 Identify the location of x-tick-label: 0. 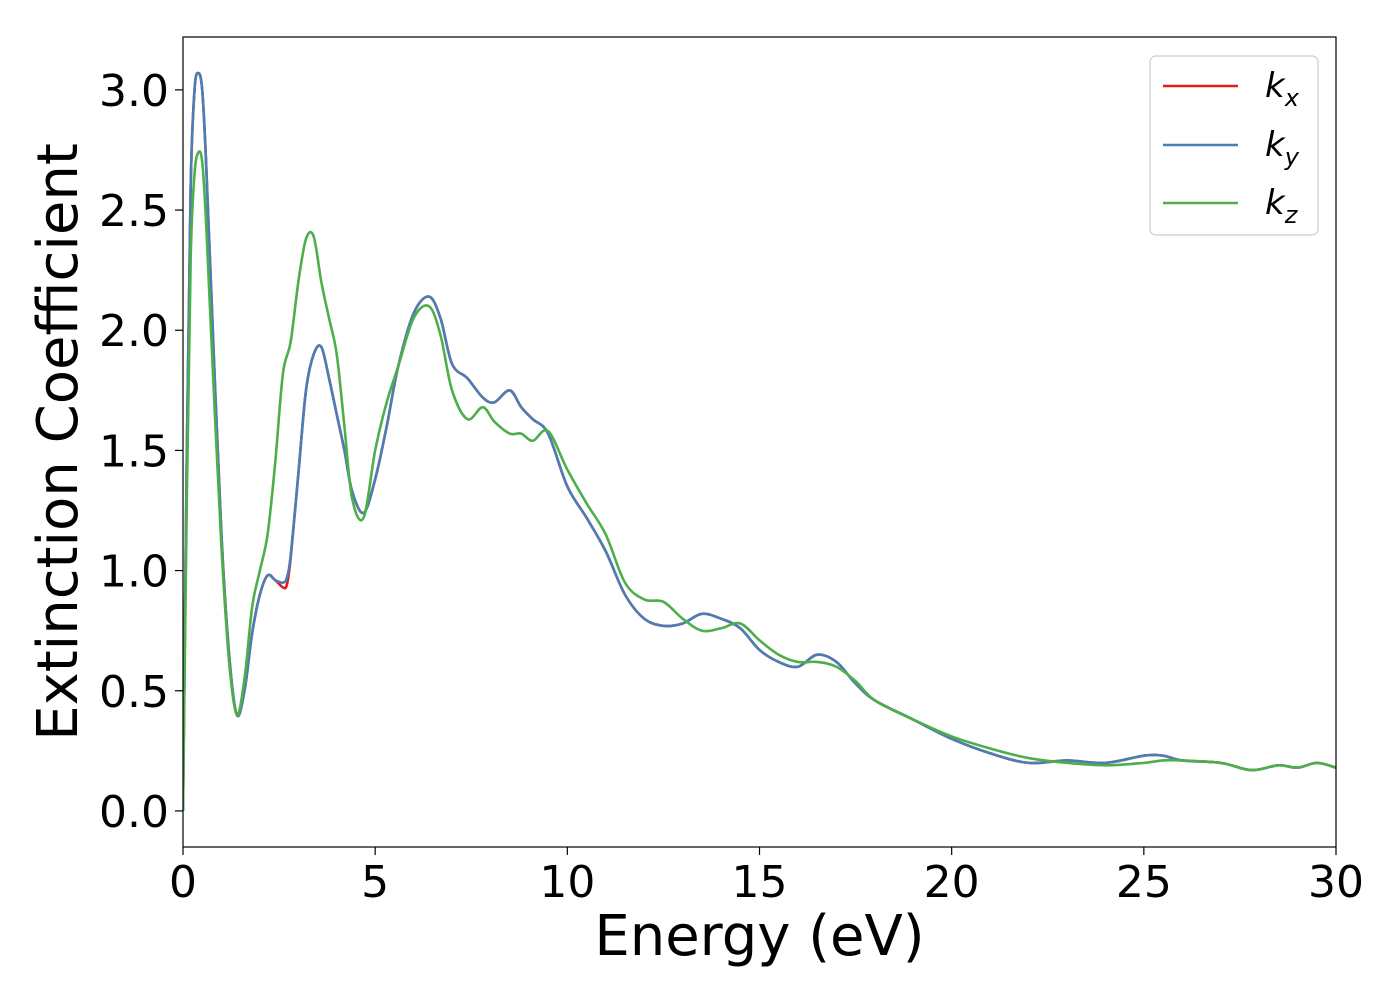
(183, 882).